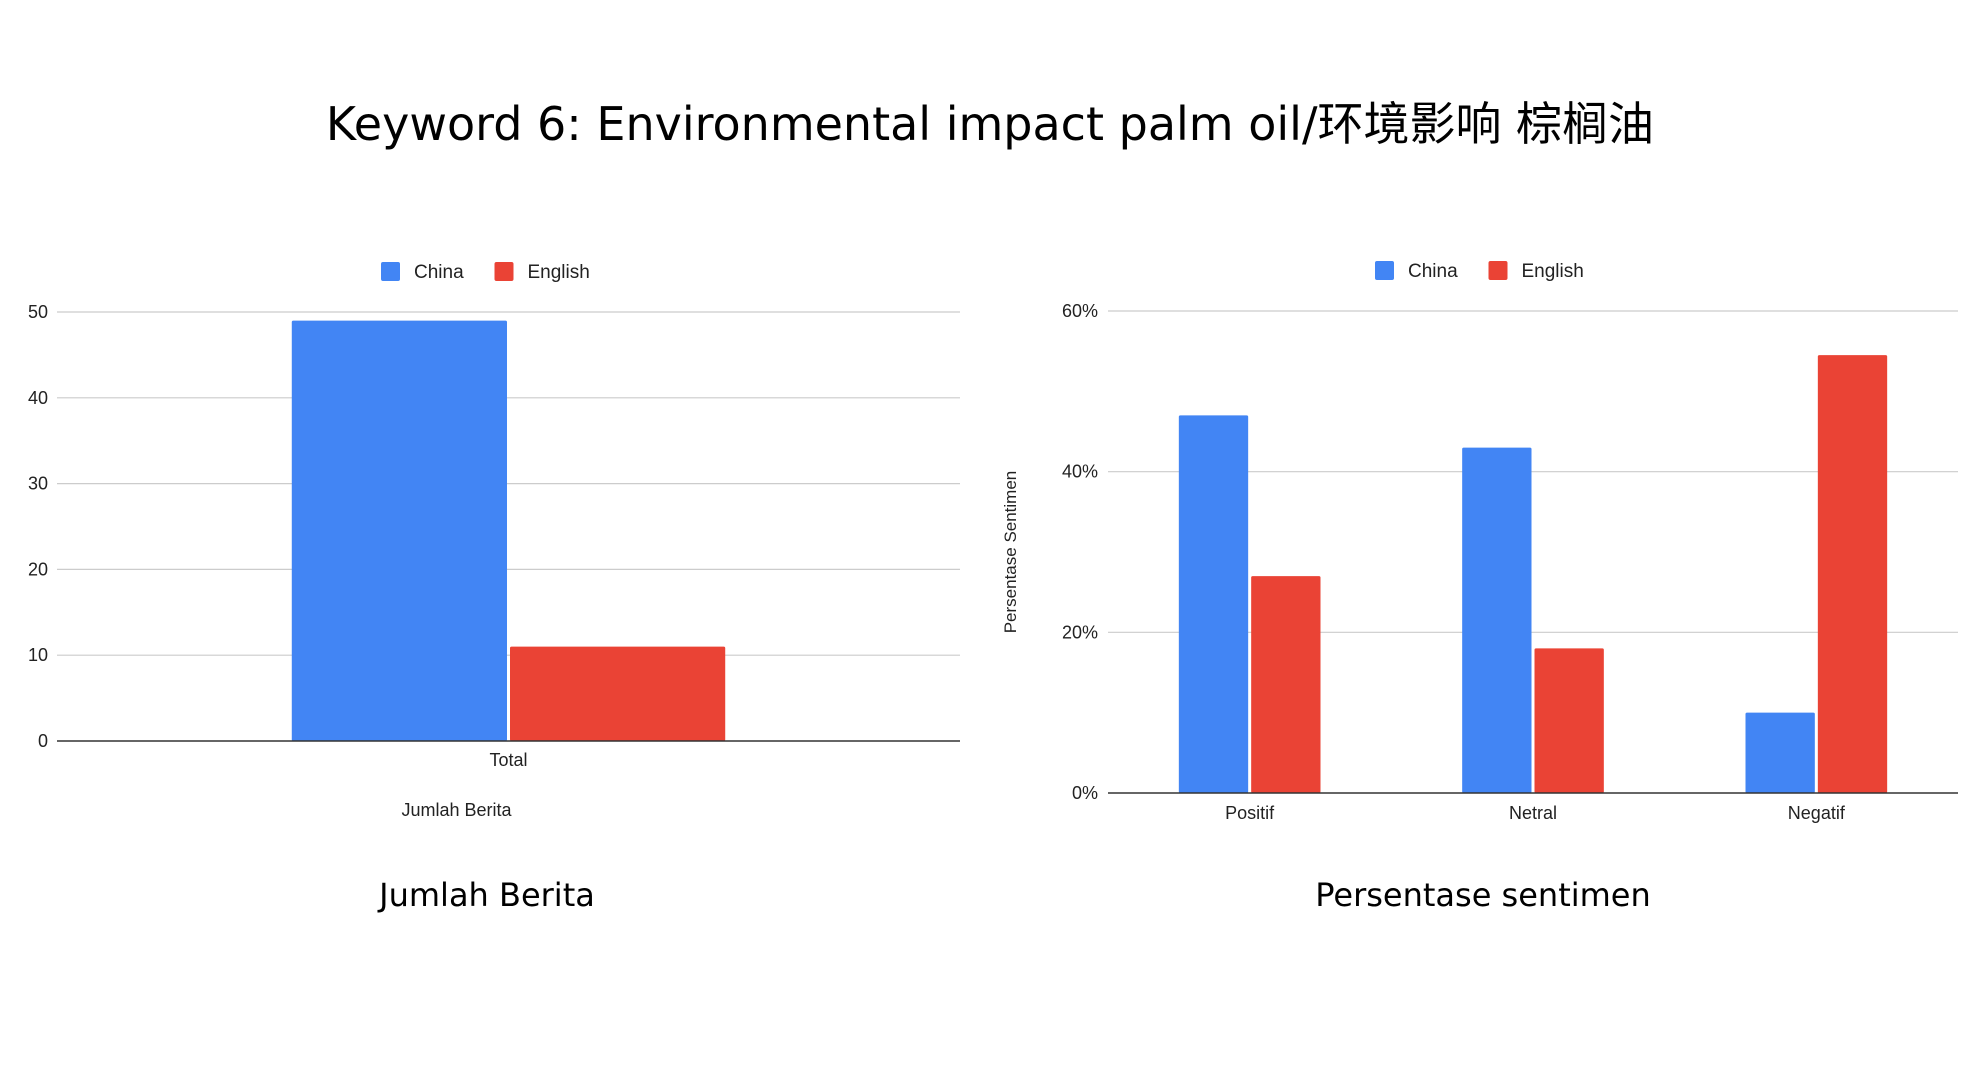  I want to click on bar-china-negatif, so click(1780, 752).